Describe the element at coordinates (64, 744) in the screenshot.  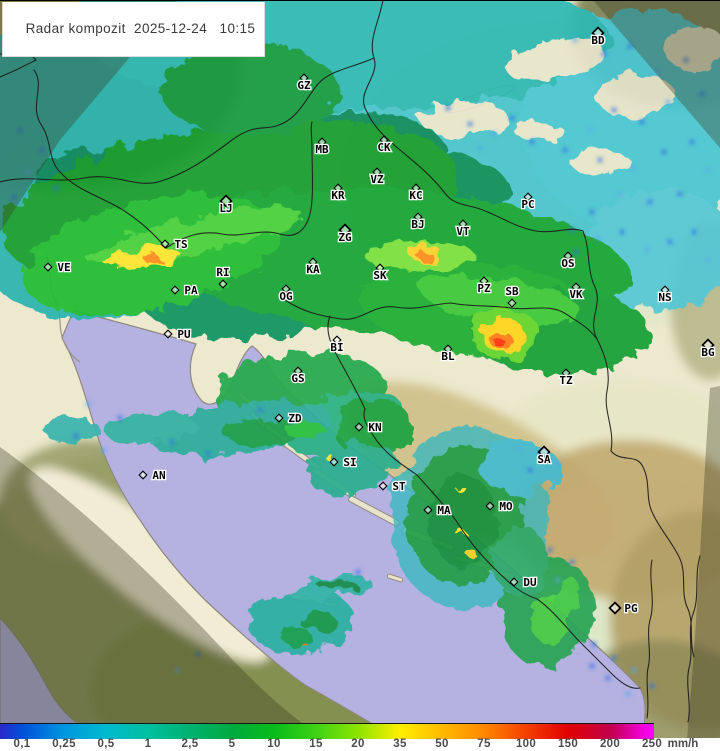
I see `legend-tick: 0,25` at that location.